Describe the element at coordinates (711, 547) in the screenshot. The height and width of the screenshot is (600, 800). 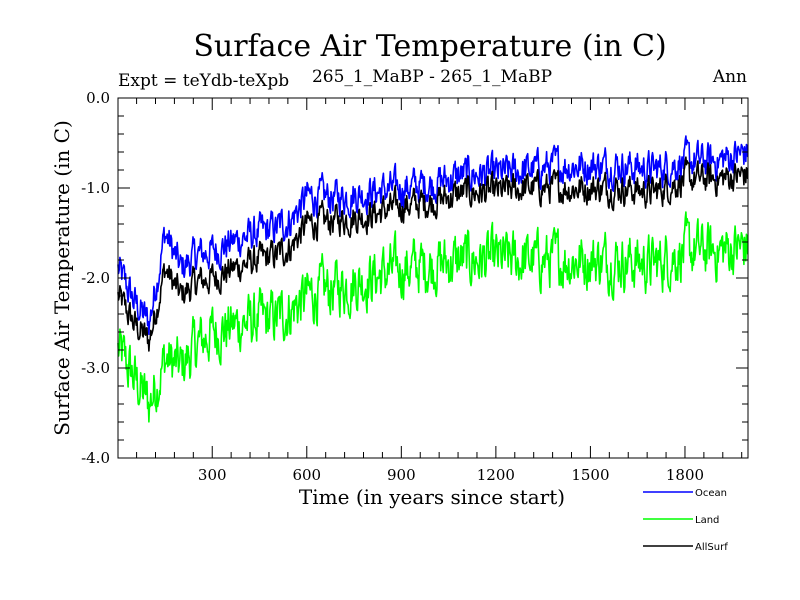
I see `legend-label-allsurf: AllSurf` at that location.